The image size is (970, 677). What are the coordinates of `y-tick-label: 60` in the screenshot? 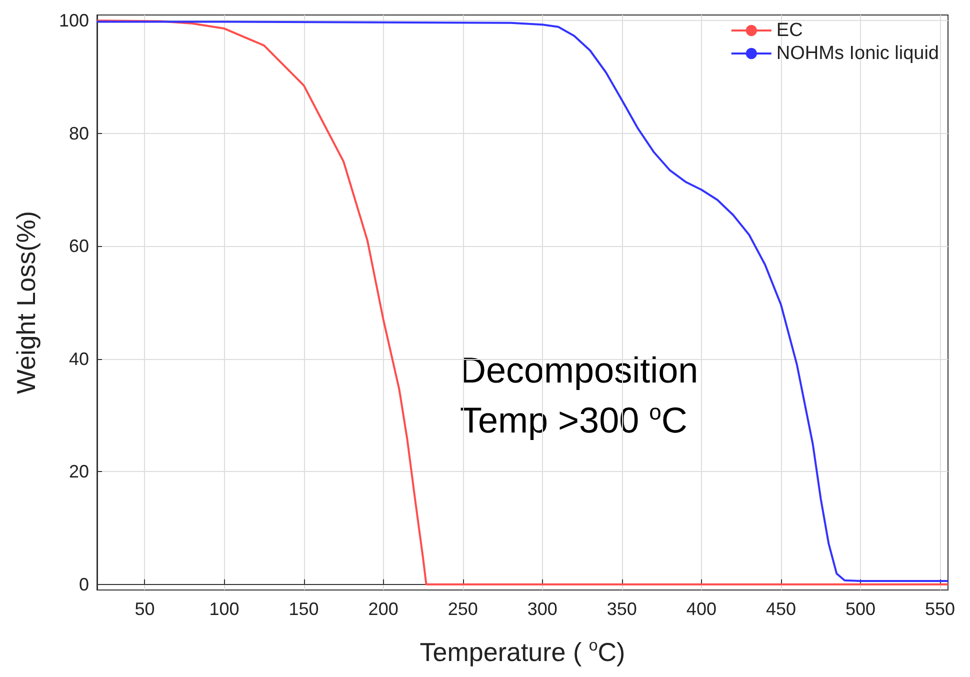 It's located at (78, 246).